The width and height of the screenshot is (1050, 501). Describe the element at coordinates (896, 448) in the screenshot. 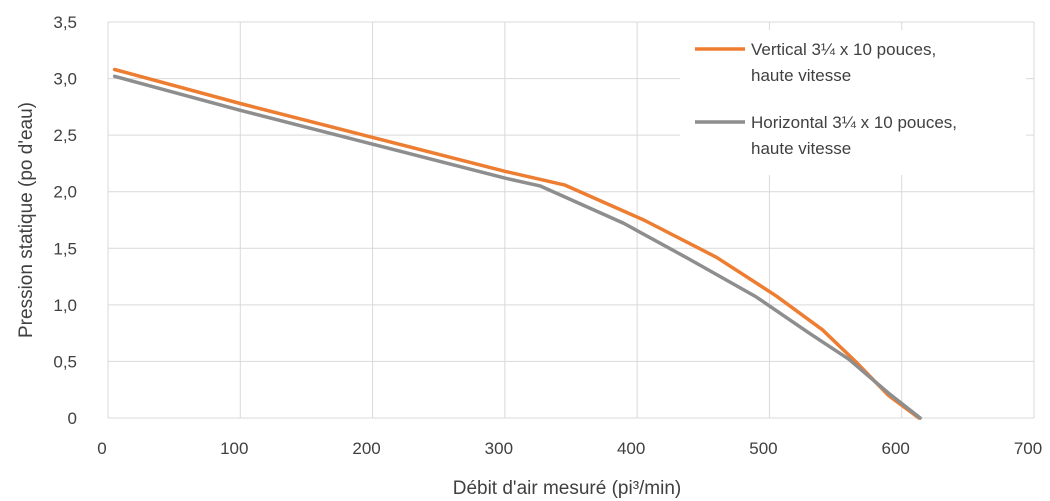

I see `x-tick-label: 600` at that location.